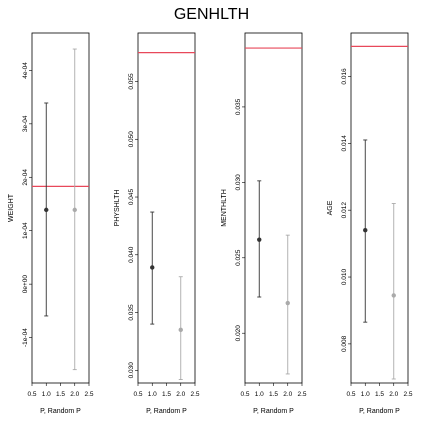 Image resolution: width=423 pixels, height=423 pixels. I want to click on y-tick-label: 0.008, so click(344, 343).